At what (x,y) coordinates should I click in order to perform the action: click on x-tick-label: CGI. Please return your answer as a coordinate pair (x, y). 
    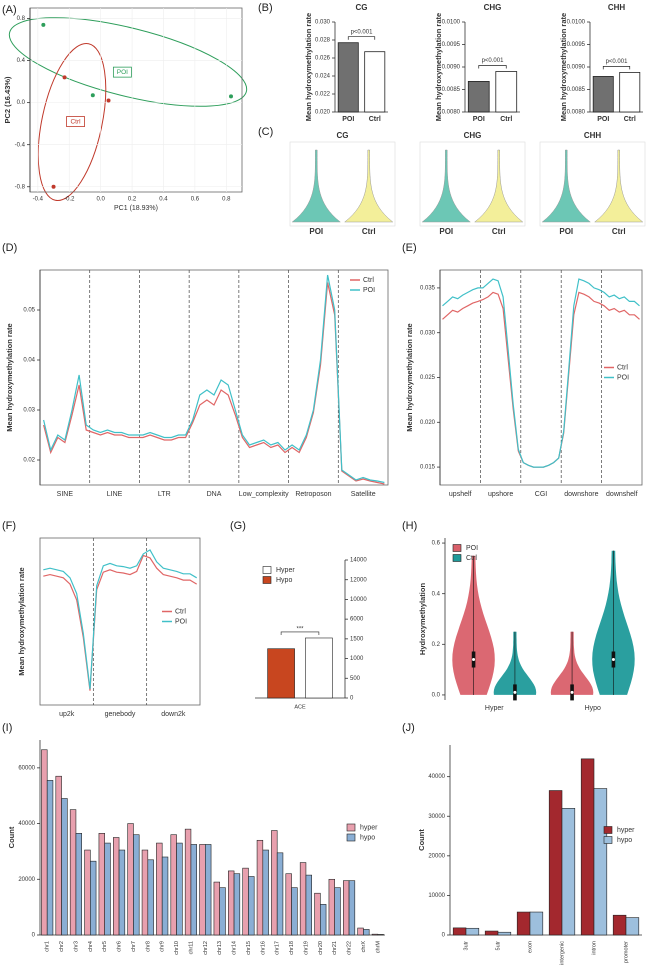
    Looking at the image, I should click on (541, 494).